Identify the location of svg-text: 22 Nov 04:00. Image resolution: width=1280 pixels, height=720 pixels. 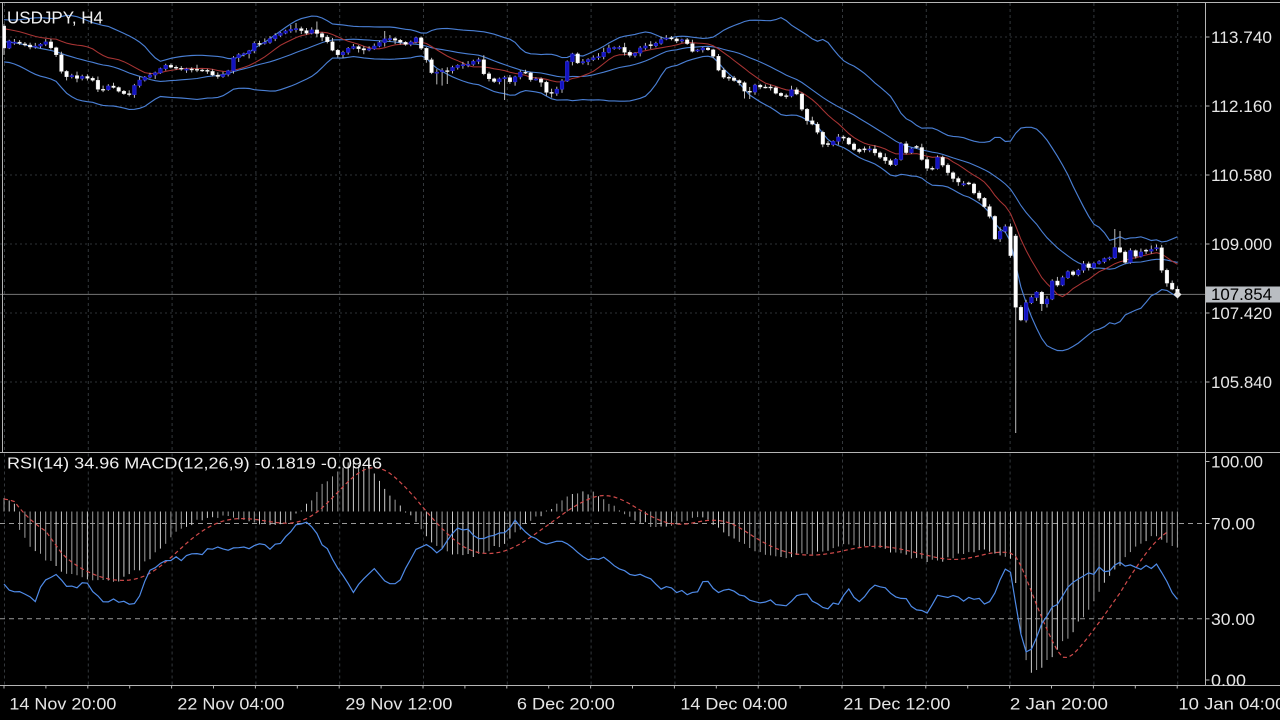
(230, 704).